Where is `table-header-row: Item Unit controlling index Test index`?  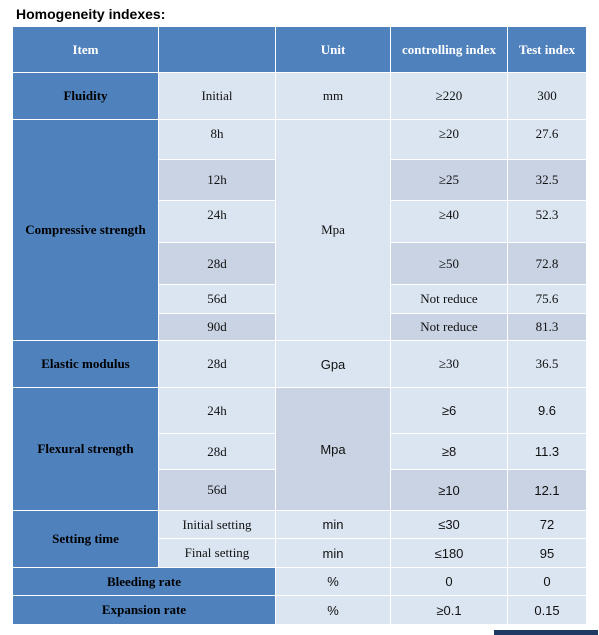
table-header-row: Item Unit controlling index Test index is located at coordinates (299, 49).